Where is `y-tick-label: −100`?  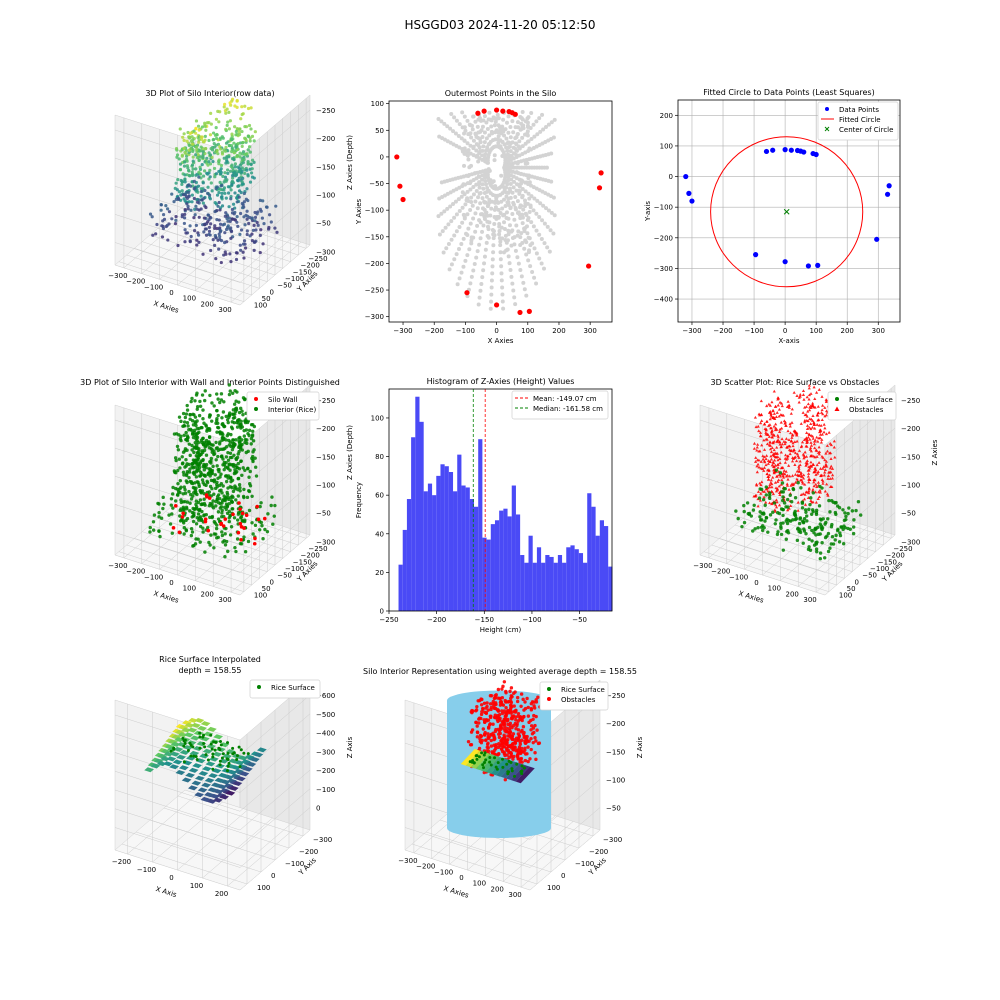
y-tick-label: −100 is located at coordinates (879, 569).